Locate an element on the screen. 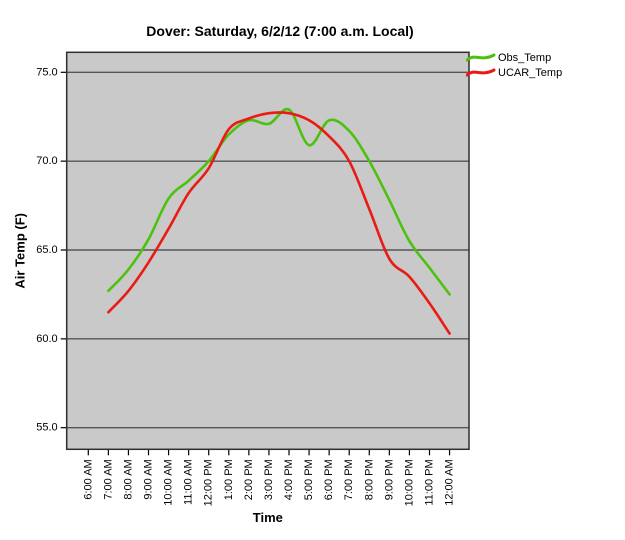 The image size is (625, 540). x-tick-label: 7:00 PM is located at coordinates (349, 479).